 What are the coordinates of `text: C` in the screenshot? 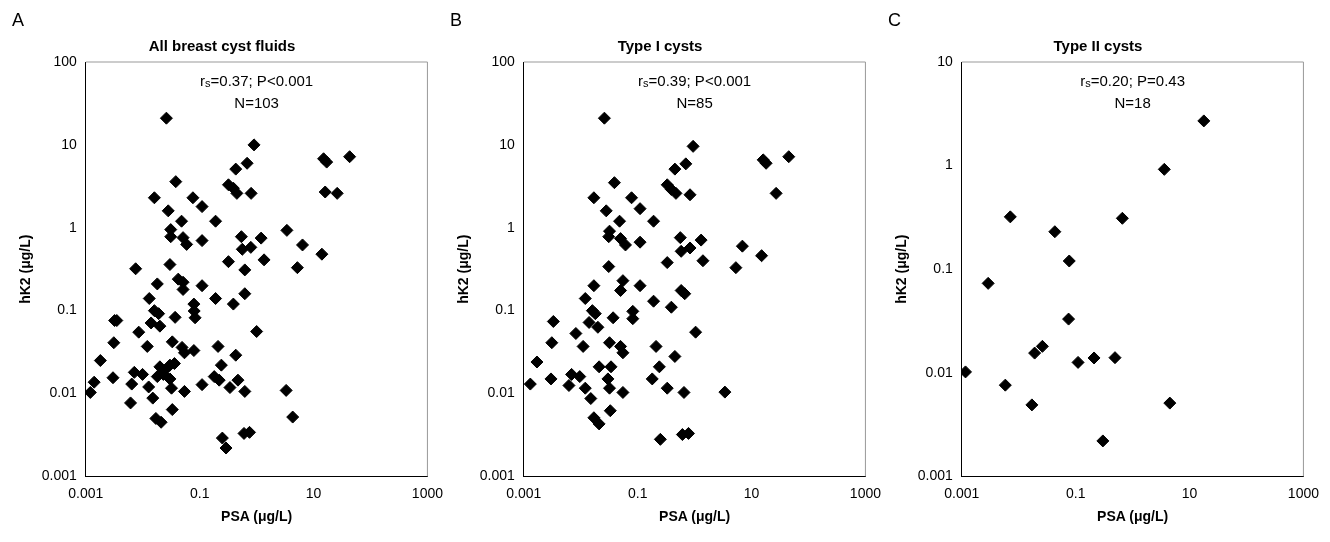 It's located at (894, 19).